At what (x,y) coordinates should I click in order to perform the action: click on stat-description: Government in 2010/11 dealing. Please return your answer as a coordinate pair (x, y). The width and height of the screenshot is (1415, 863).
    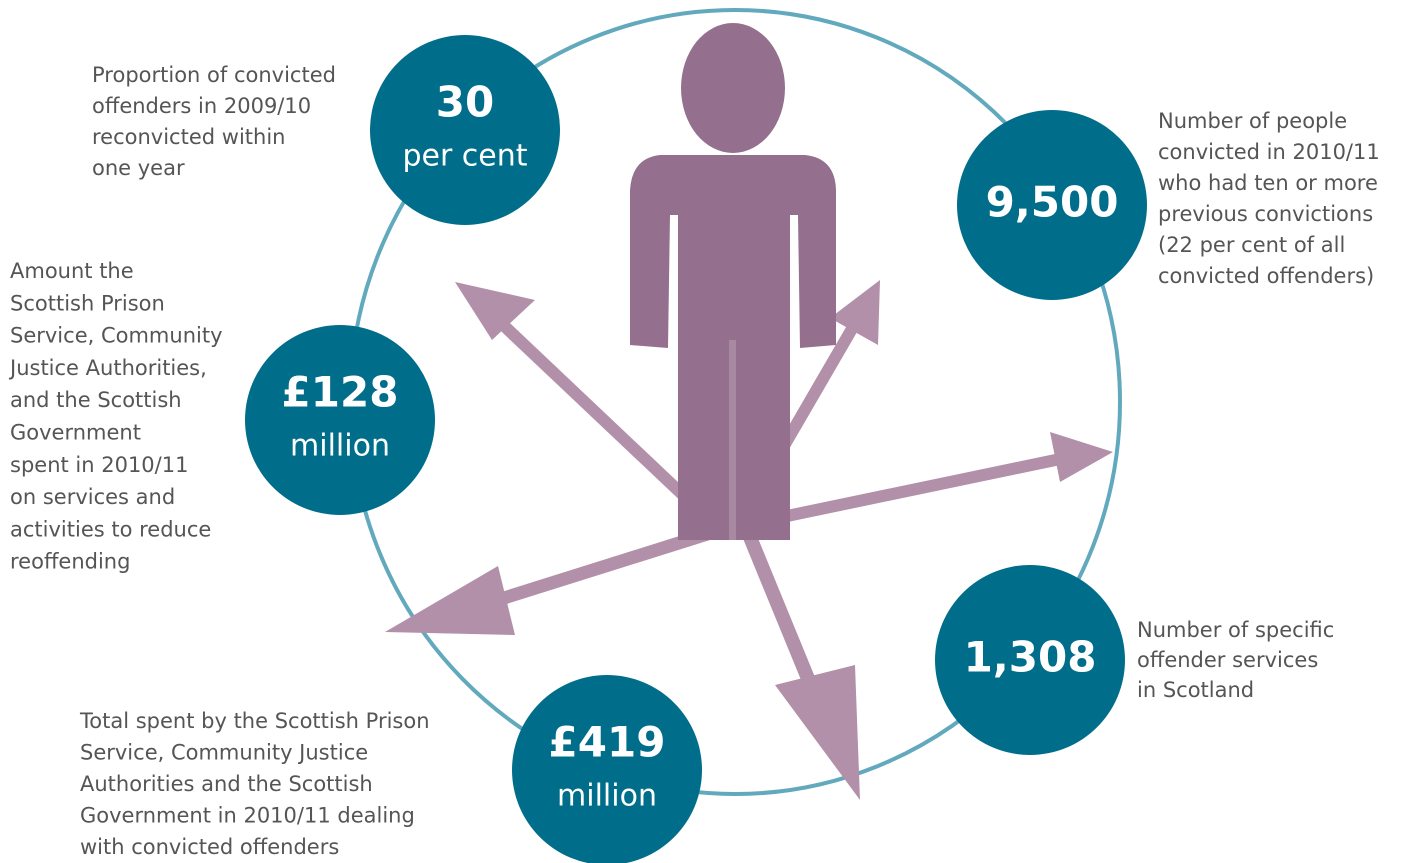
    Looking at the image, I should click on (247, 816).